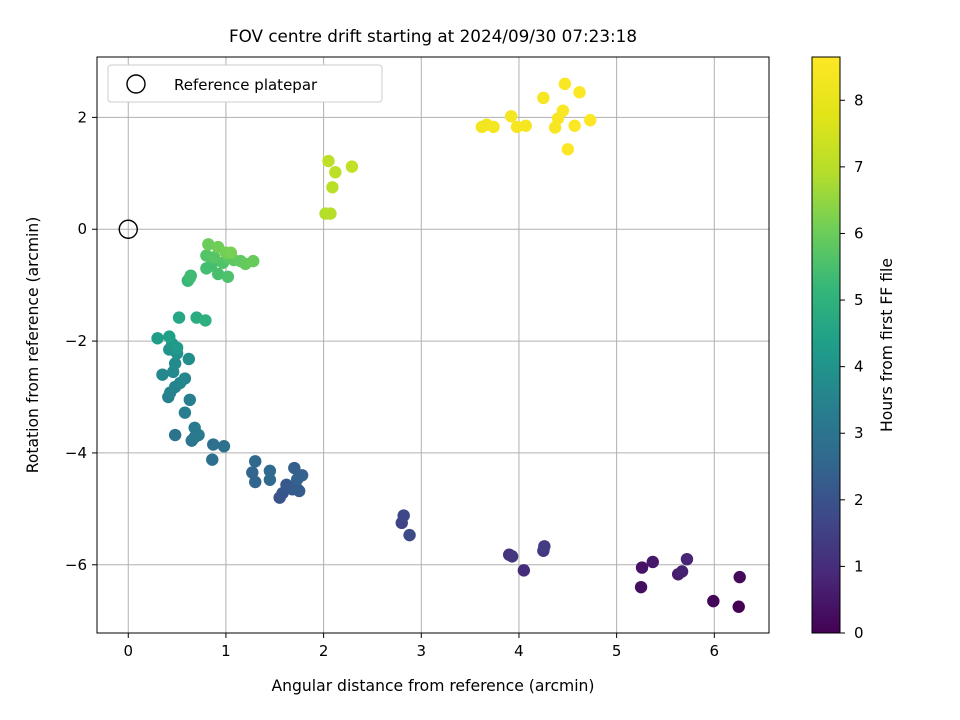 Image resolution: width=960 pixels, height=720 pixels. What do you see at coordinates (519, 651) in the screenshot?
I see `x-tick-label: 4` at bounding box center [519, 651].